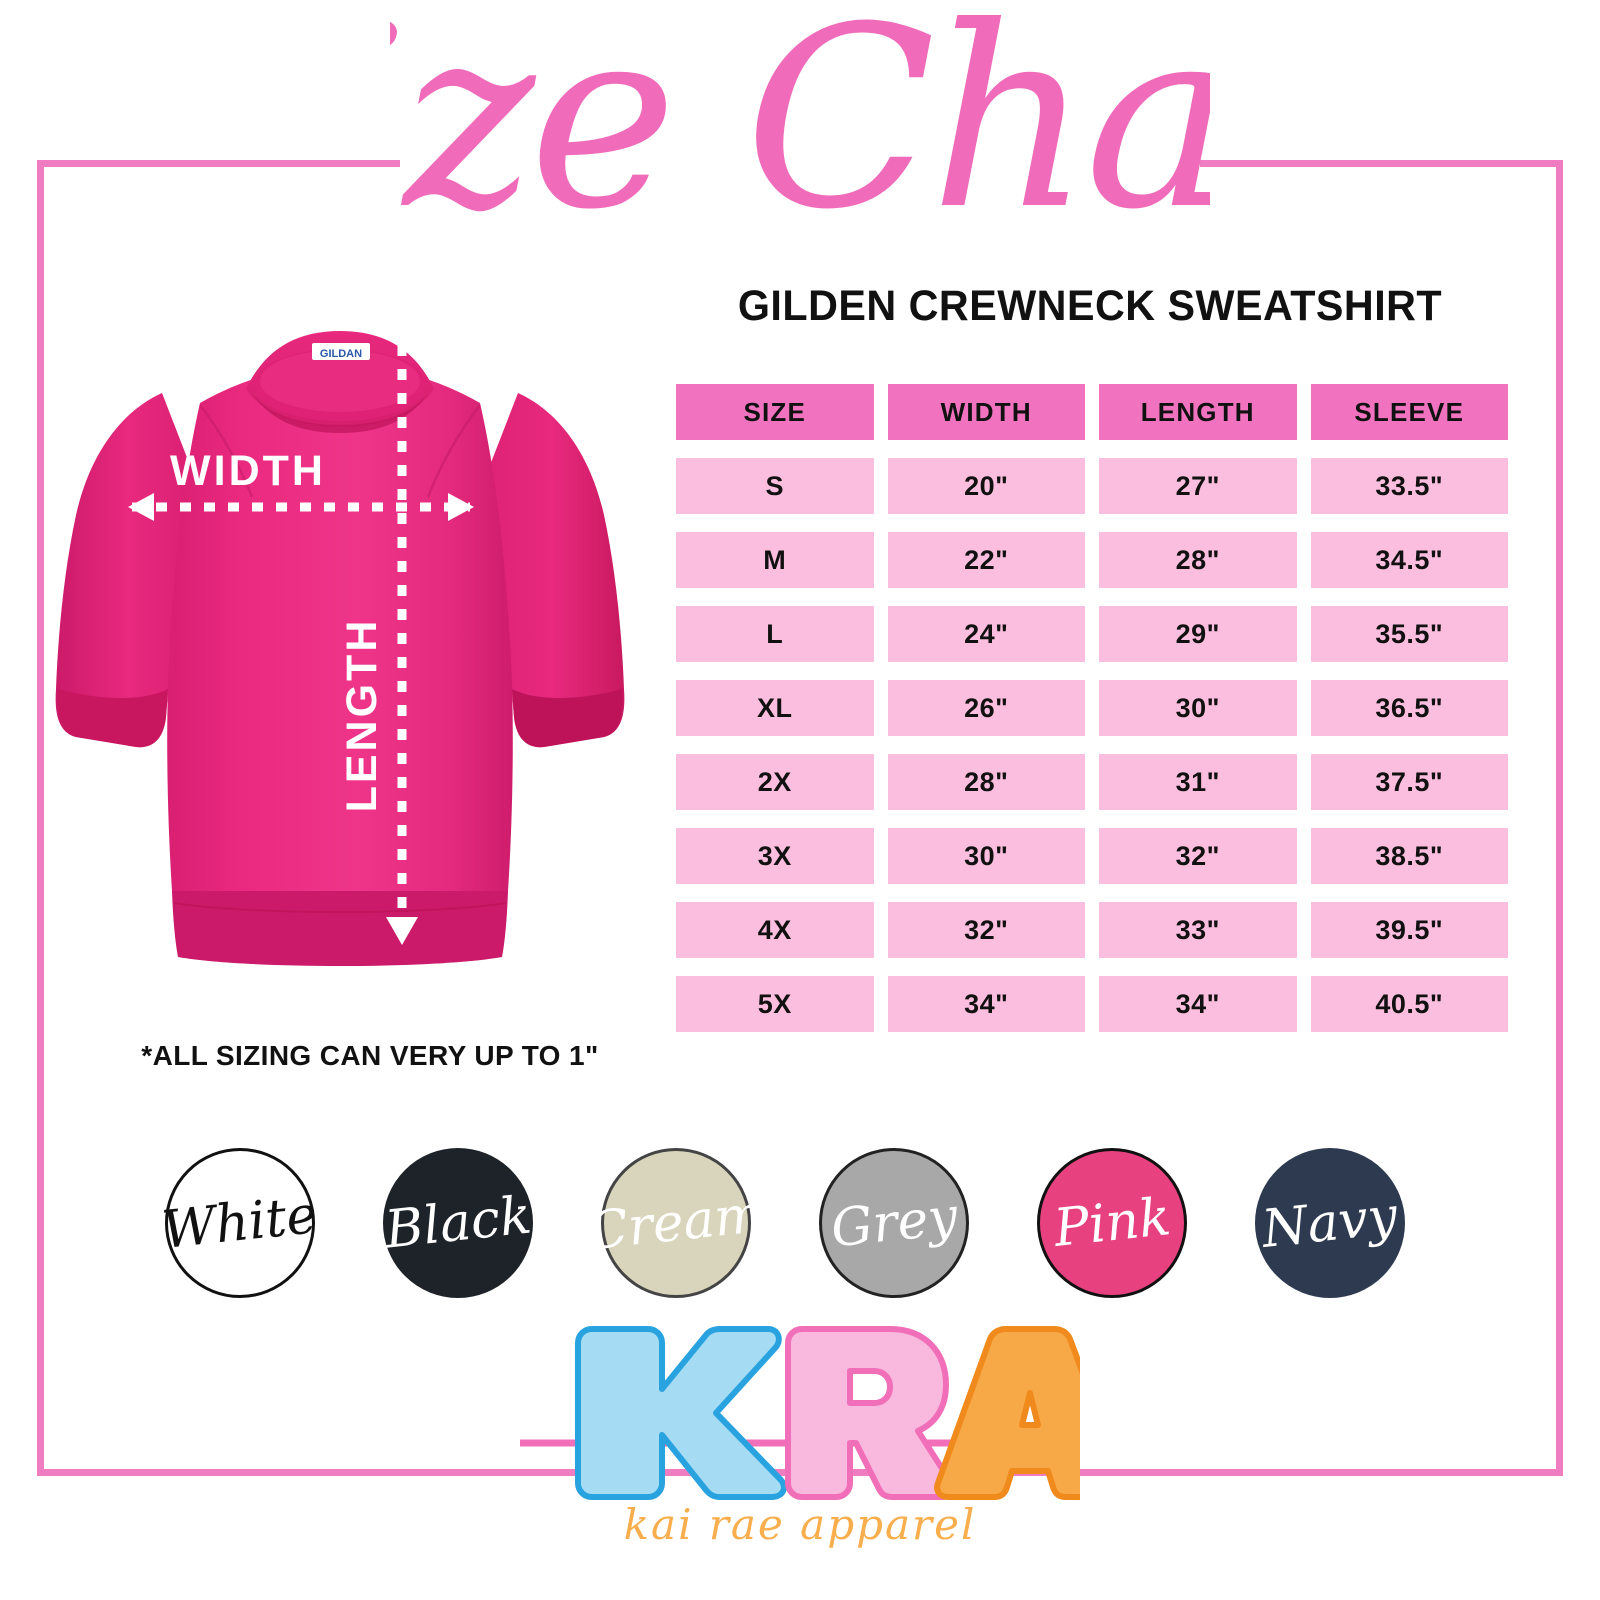 The height and width of the screenshot is (1600, 1600). Describe the element at coordinates (1092, 930) in the screenshot. I see `table-row: 4X 32" 33" 39.5"` at that location.